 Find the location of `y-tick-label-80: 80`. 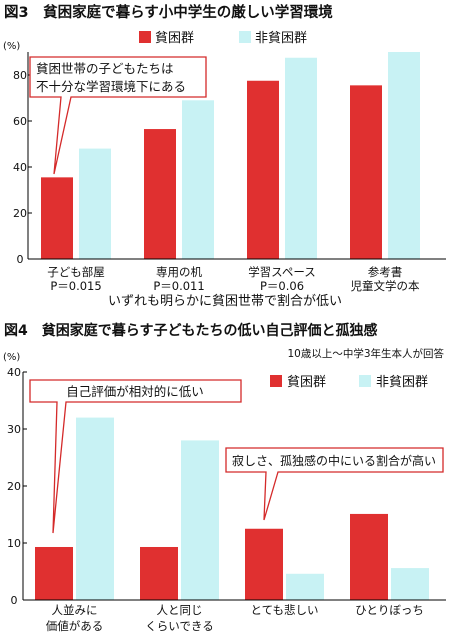

y-tick-label-80: 80 is located at coordinates (20, 75).